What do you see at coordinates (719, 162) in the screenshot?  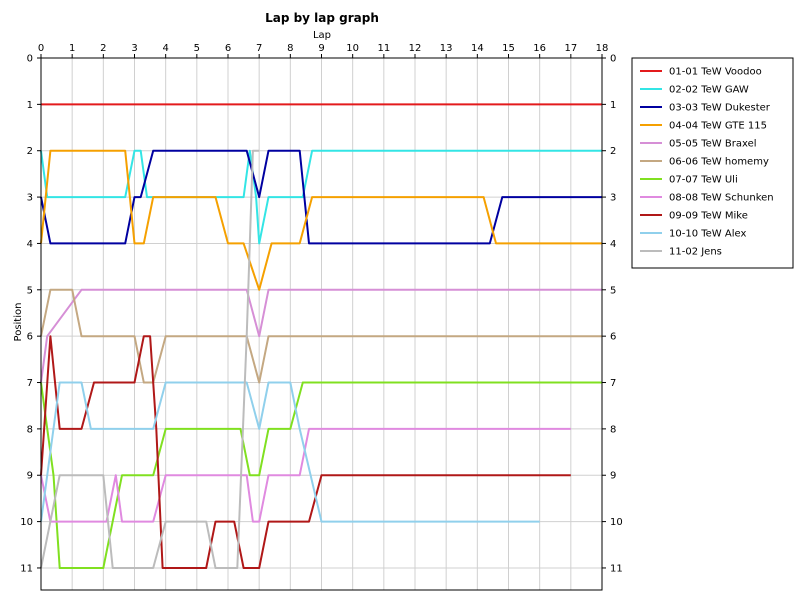 I see `legend-label: 06-06 TeW homemy` at bounding box center [719, 162].